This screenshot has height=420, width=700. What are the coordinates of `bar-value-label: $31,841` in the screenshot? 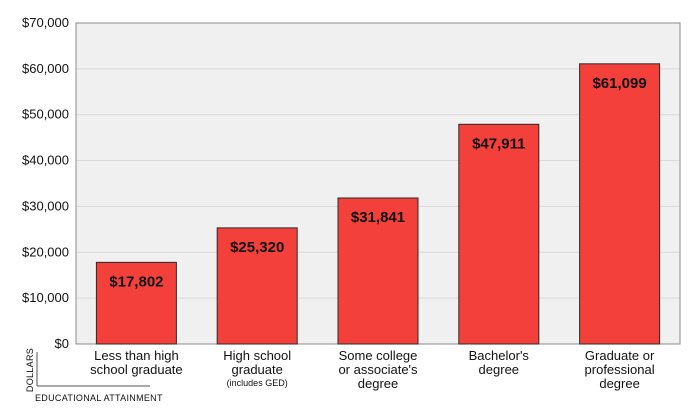 It's located at (378, 217).